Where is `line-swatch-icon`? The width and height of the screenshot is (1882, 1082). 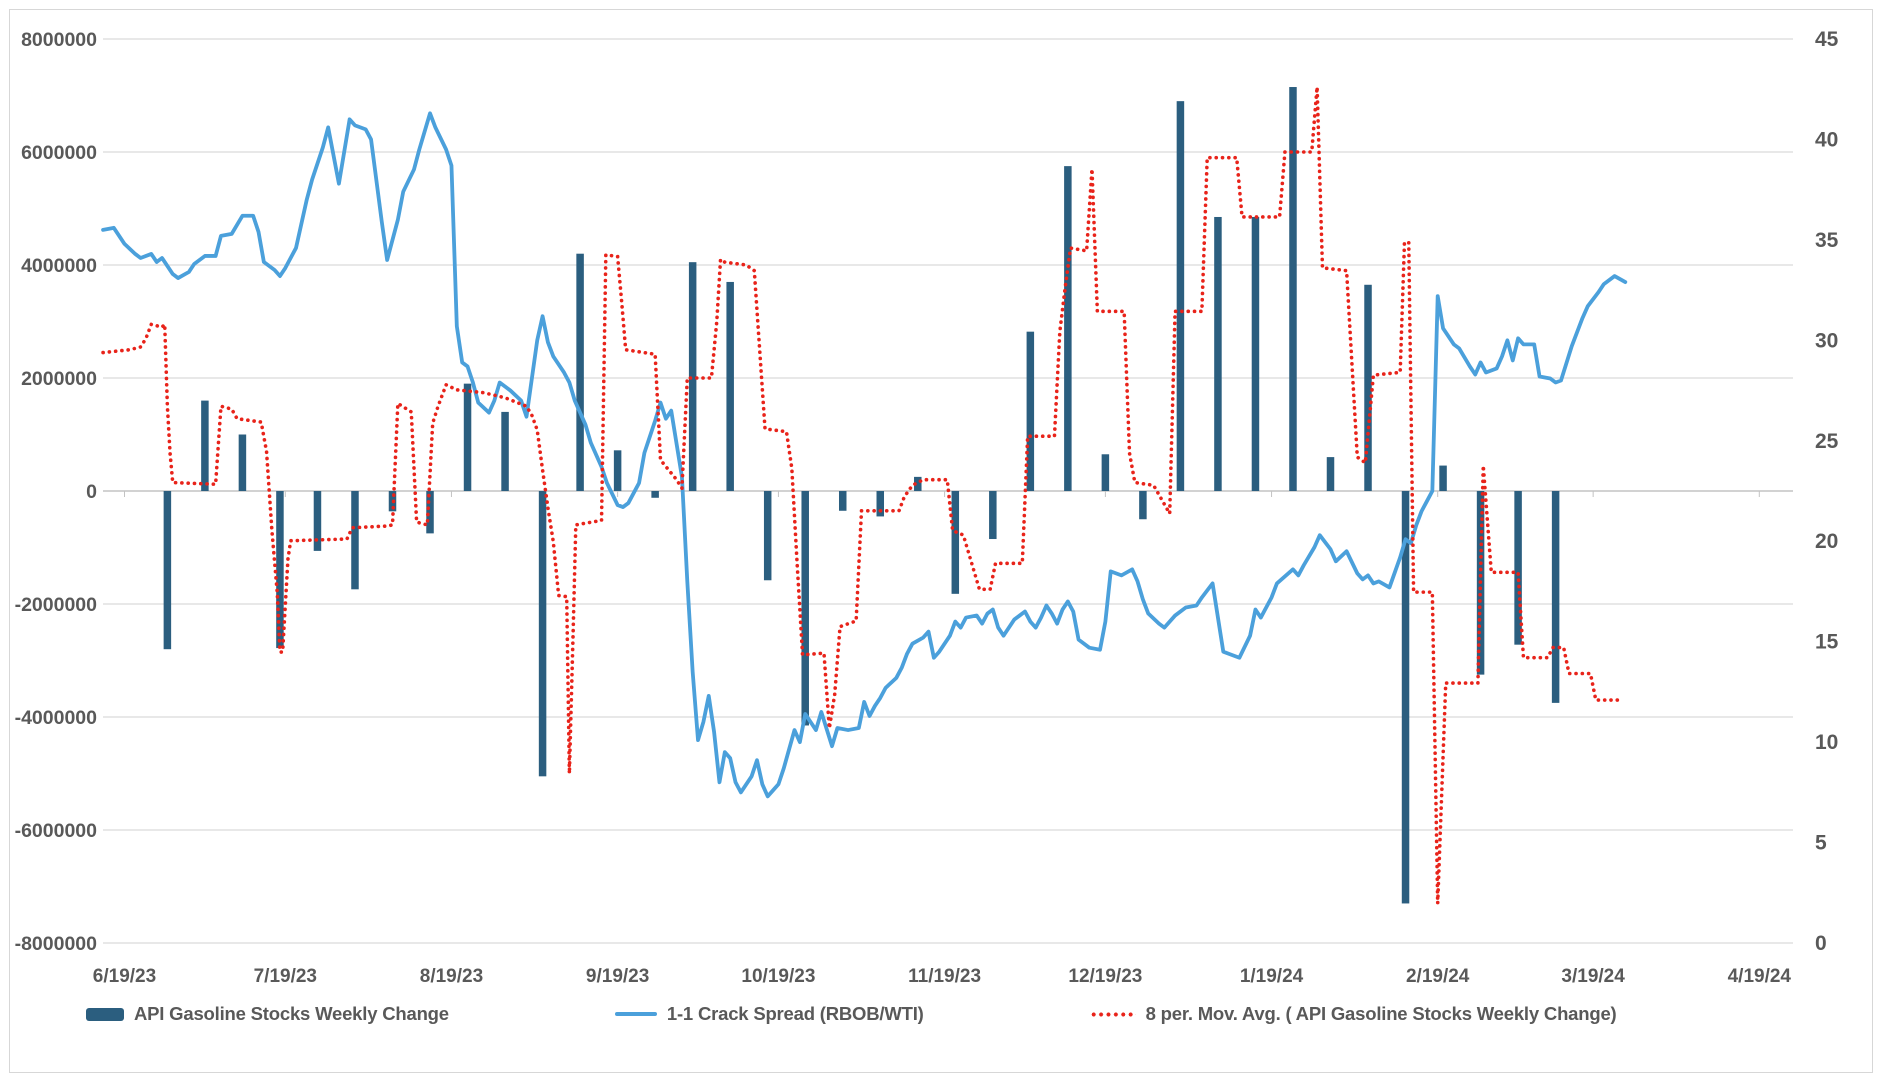 line-swatch-icon is located at coordinates (635, 1014).